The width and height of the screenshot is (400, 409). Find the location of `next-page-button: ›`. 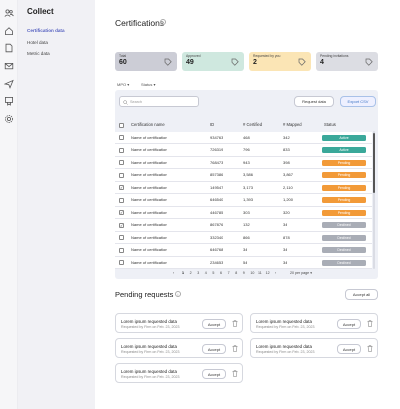

next-page-button: › is located at coordinates (276, 273).